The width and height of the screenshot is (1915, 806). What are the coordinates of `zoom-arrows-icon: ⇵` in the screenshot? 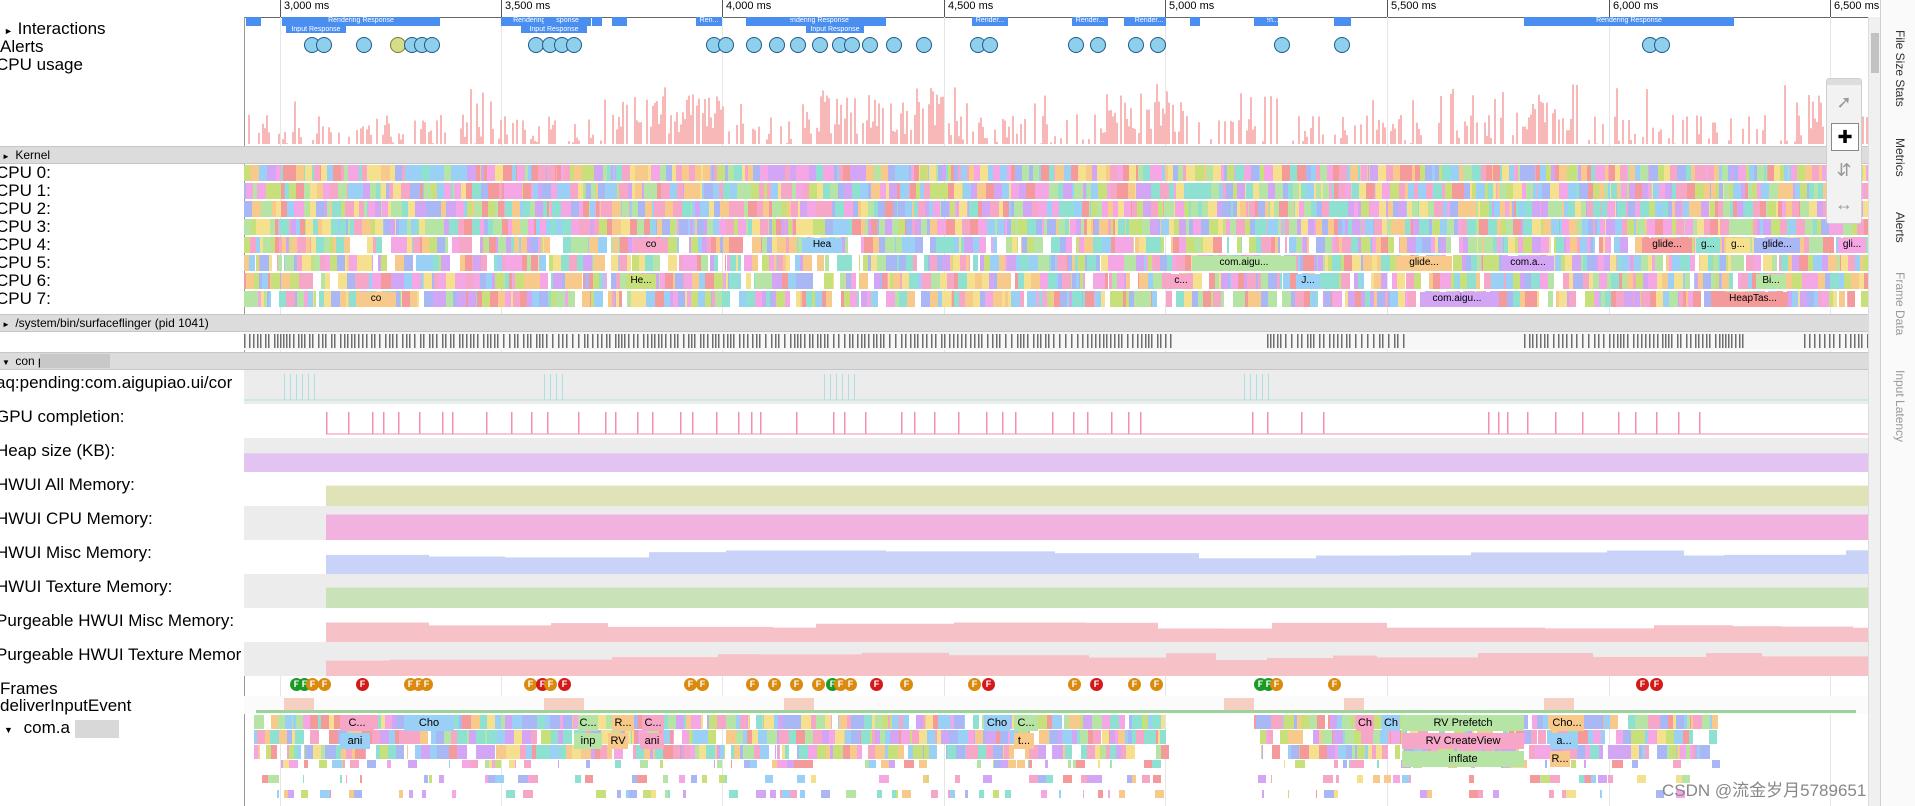 It's located at (1844, 170).